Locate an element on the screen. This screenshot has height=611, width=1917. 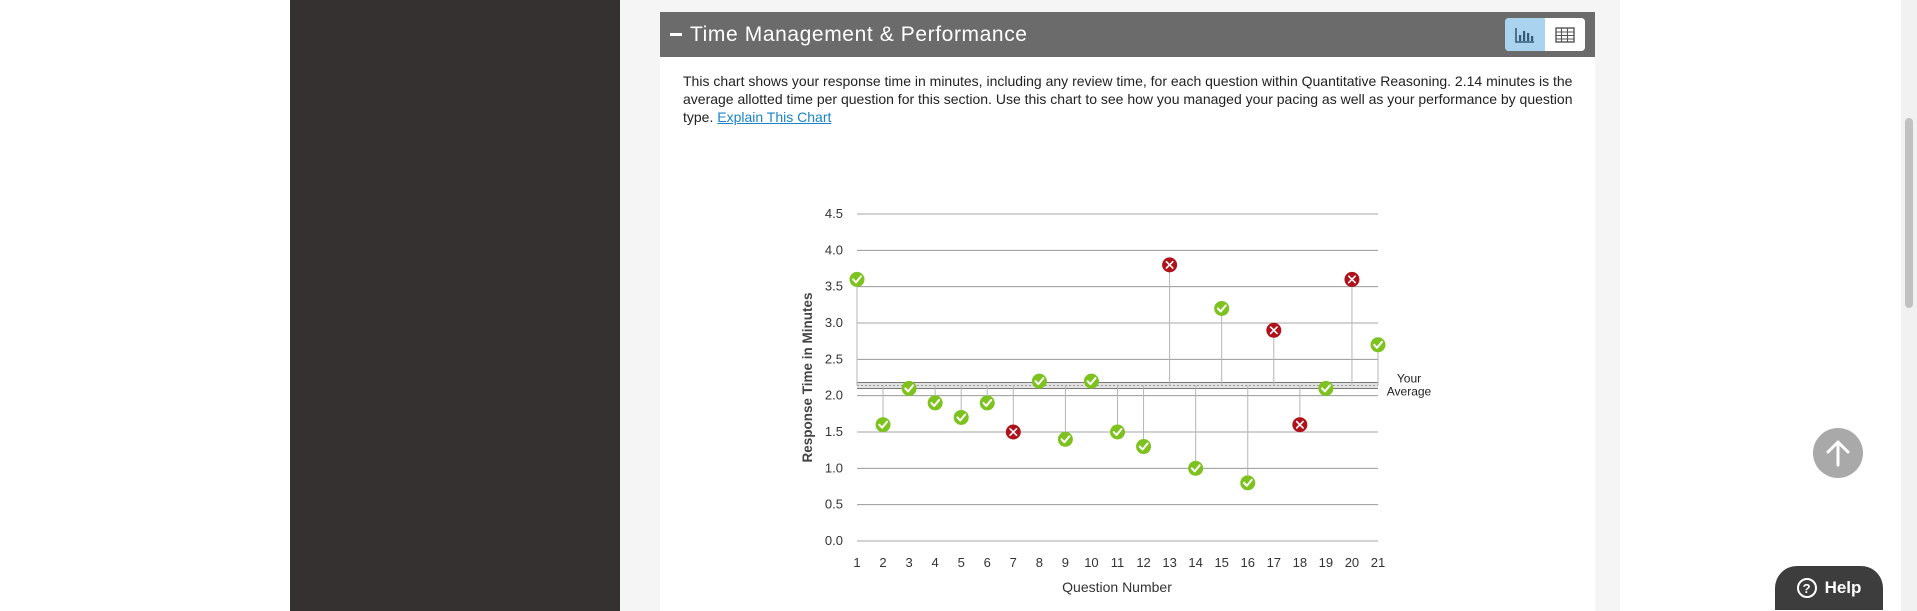
arrow-up-icon is located at coordinates (1838, 453).